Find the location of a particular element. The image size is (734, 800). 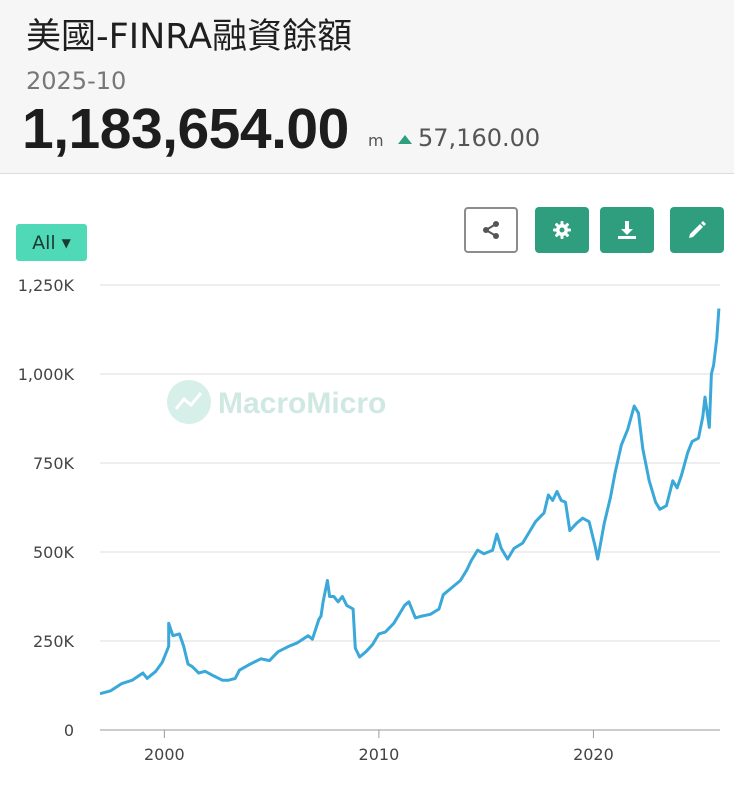

x-tick-label: 2010 is located at coordinates (379, 754).